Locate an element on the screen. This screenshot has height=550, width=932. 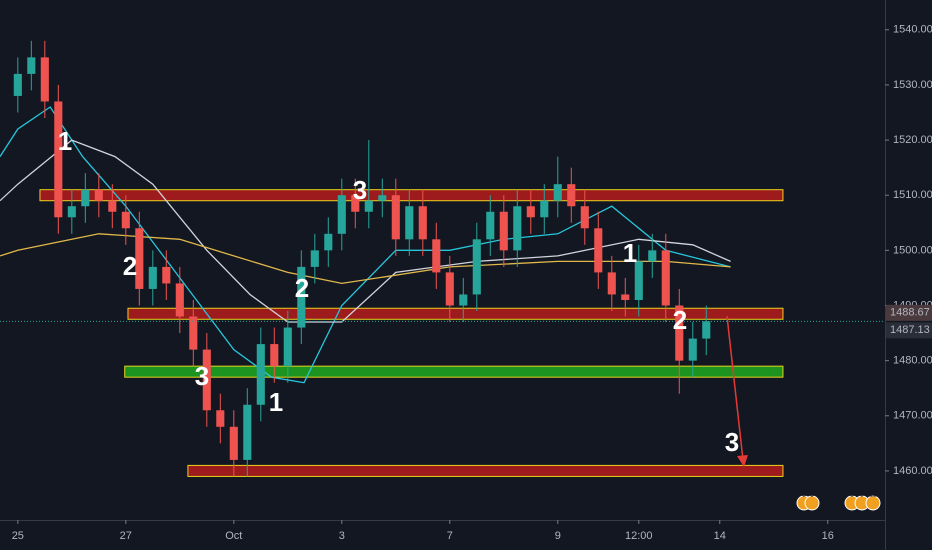
x-tick-label: 27 is located at coordinates (126, 536).